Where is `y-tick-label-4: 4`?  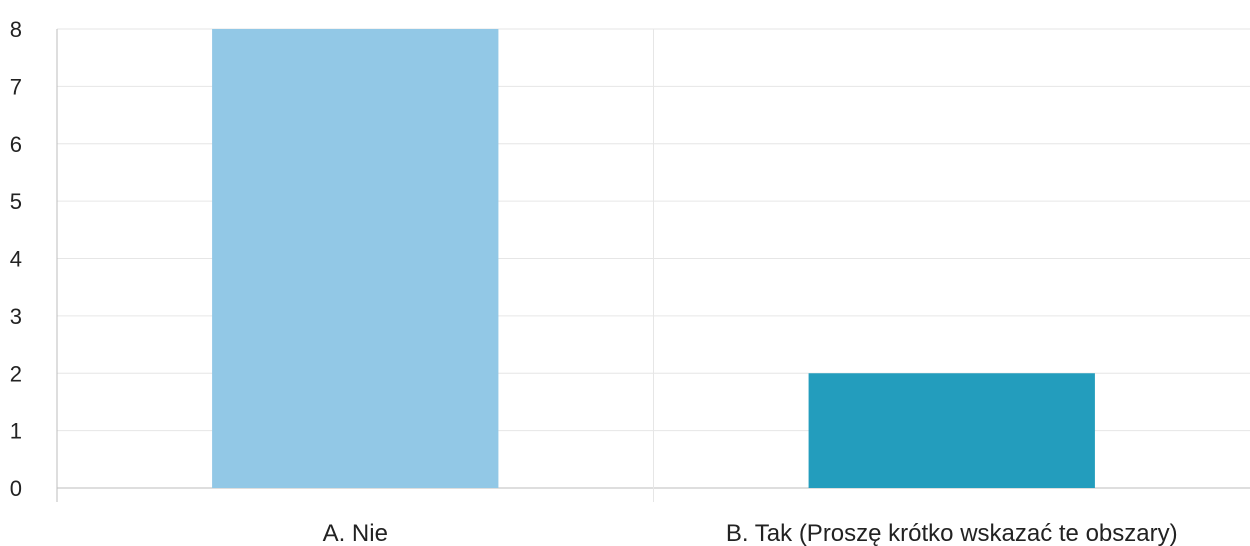
y-tick-label-4: 4 is located at coordinates (16, 259).